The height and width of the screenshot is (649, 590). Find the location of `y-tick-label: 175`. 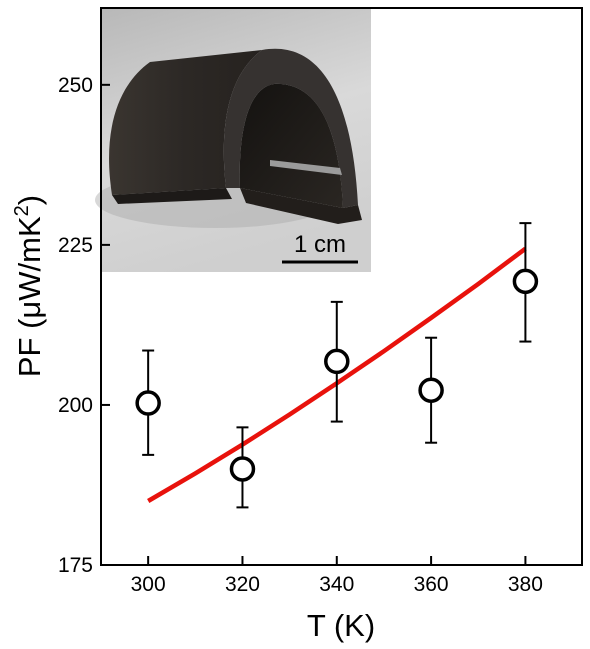

y-tick-label: 175 is located at coordinates (75, 565).